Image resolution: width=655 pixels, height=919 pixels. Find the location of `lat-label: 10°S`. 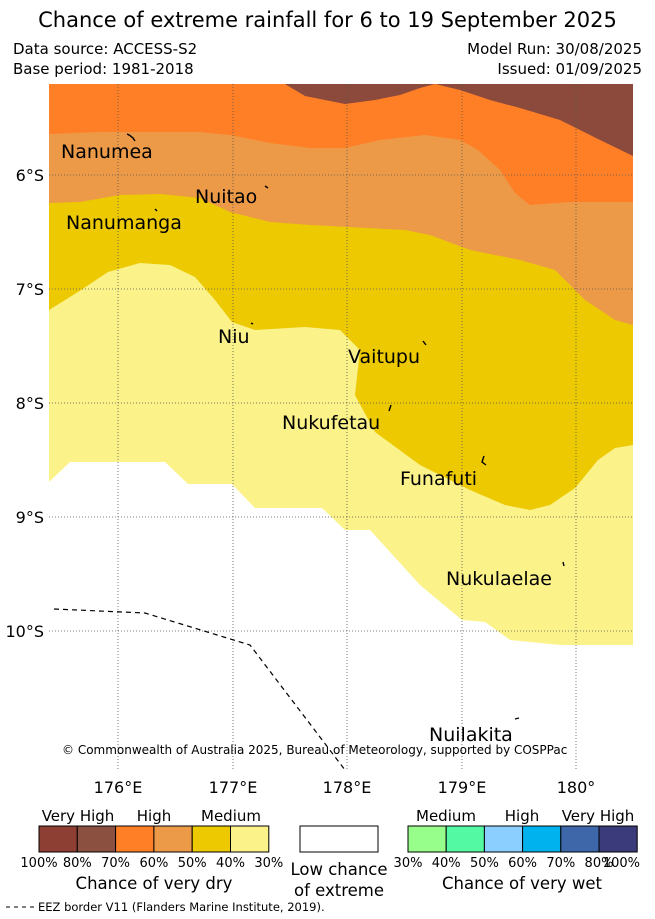

lat-label: 10°S is located at coordinates (24, 631).